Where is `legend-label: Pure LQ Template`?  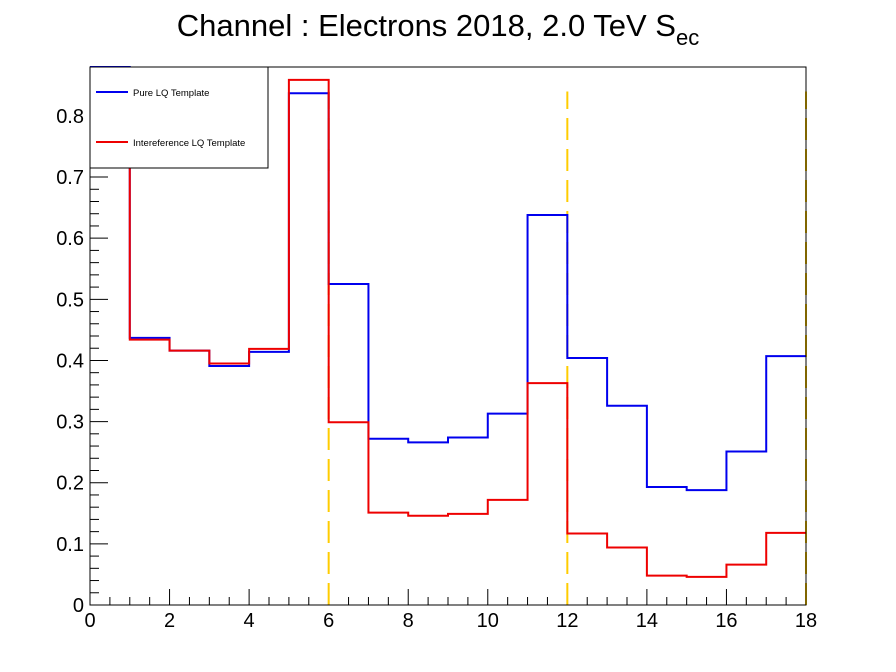
legend-label: Pure LQ Template is located at coordinates (171, 93).